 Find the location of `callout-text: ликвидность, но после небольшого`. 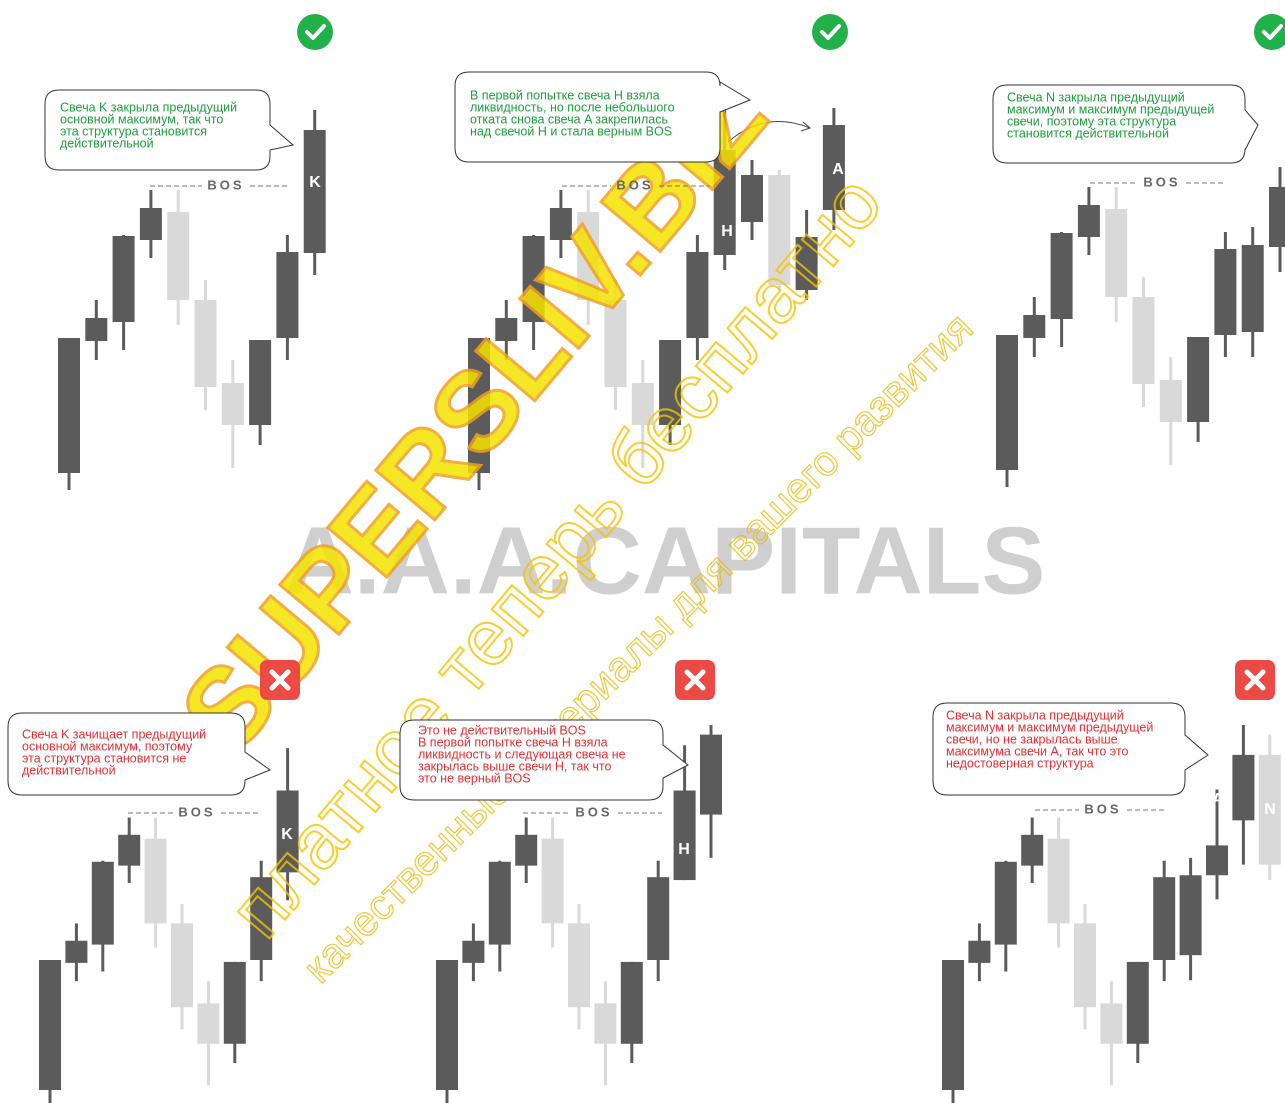

callout-text: ликвидность, но после небольшого is located at coordinates (572, 107).